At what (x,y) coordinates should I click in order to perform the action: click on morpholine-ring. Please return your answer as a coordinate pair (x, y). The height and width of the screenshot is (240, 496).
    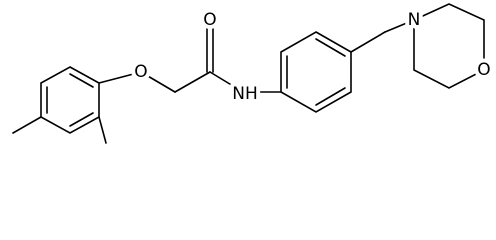
    Looking at the image, I should click on (449, 46).